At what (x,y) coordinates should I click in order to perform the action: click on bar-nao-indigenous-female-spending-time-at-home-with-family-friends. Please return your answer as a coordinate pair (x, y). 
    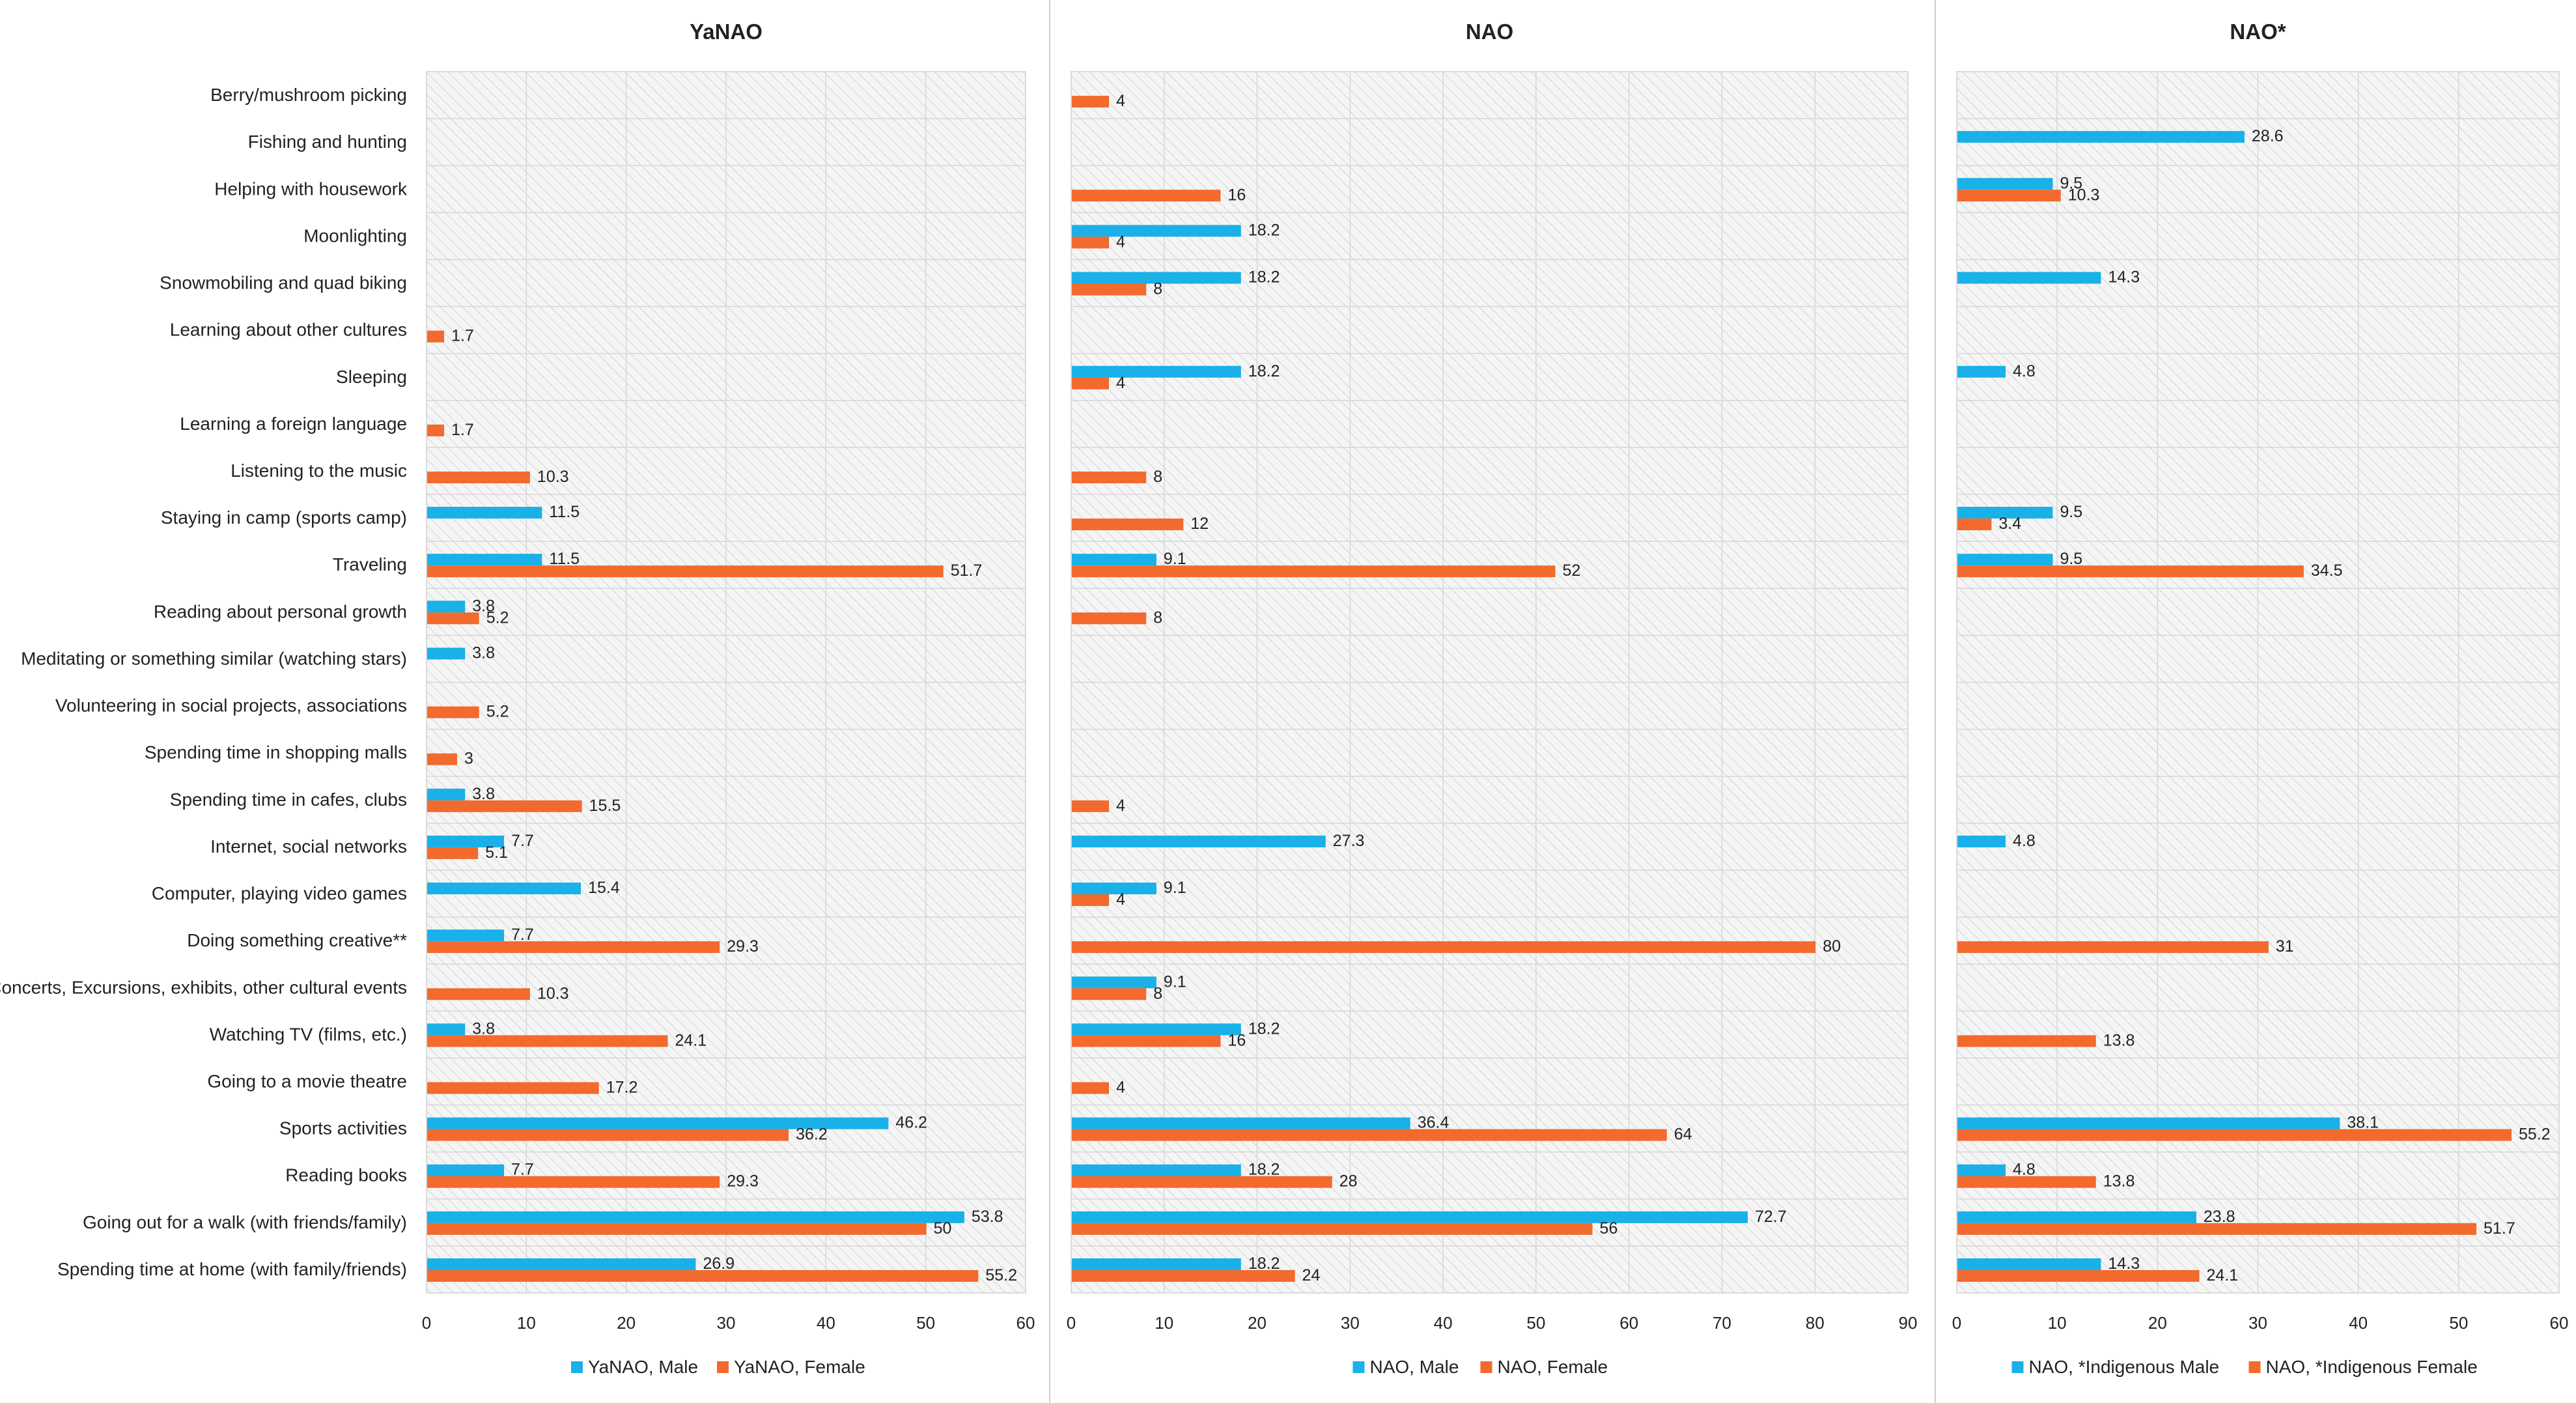
    Looking at the image, I should click on (2079, 1275).